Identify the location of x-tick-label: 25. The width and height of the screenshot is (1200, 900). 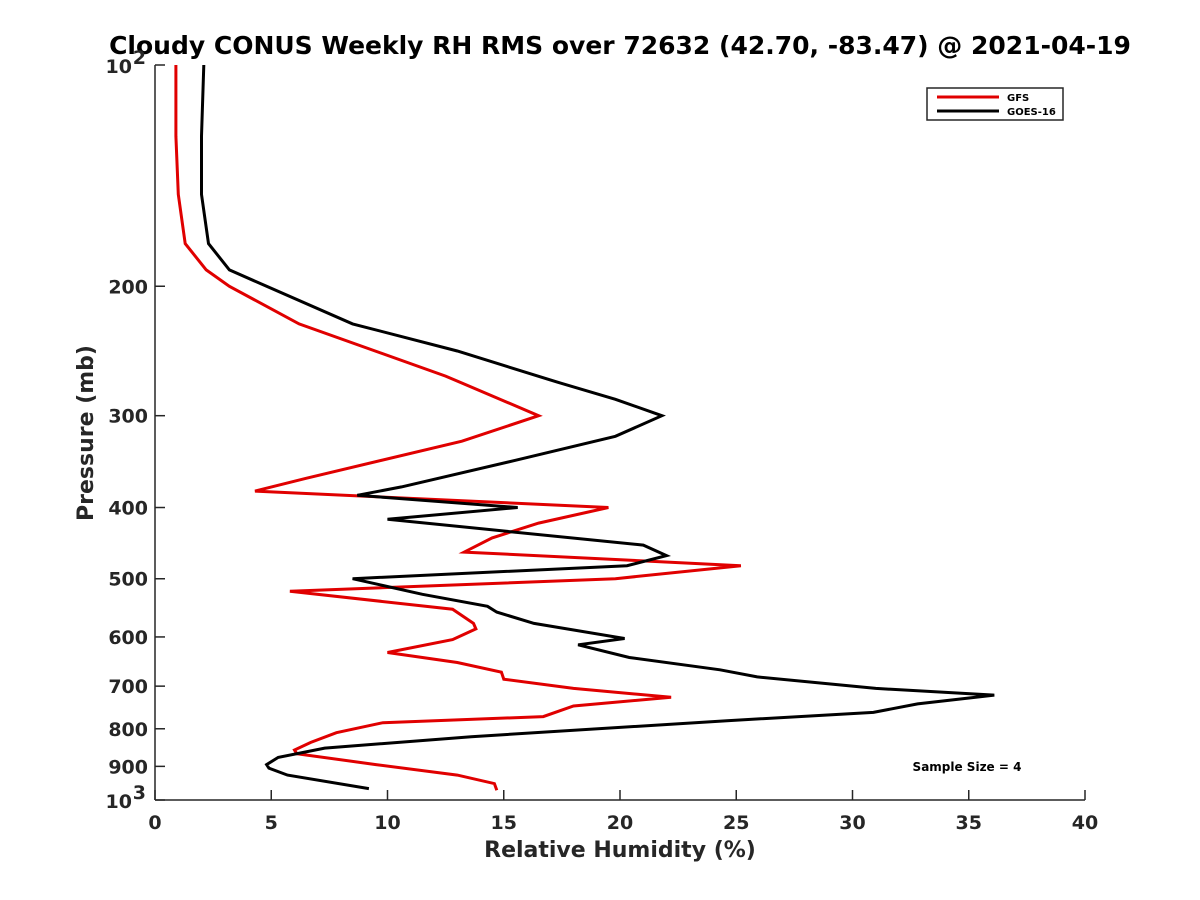
(736, 823).